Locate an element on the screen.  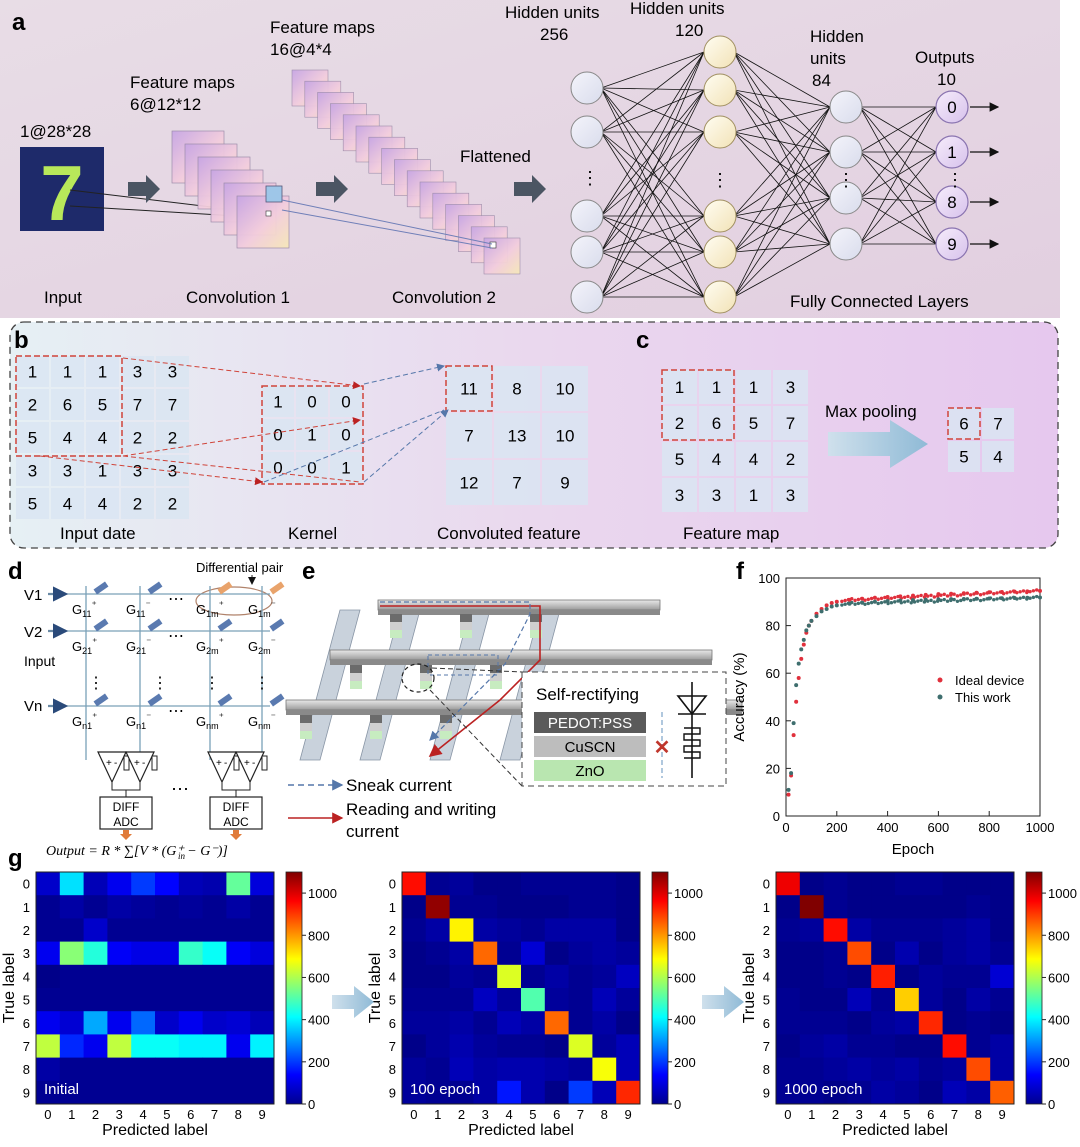
x-tick-label: 9 is located at coordinates (261, 1114).